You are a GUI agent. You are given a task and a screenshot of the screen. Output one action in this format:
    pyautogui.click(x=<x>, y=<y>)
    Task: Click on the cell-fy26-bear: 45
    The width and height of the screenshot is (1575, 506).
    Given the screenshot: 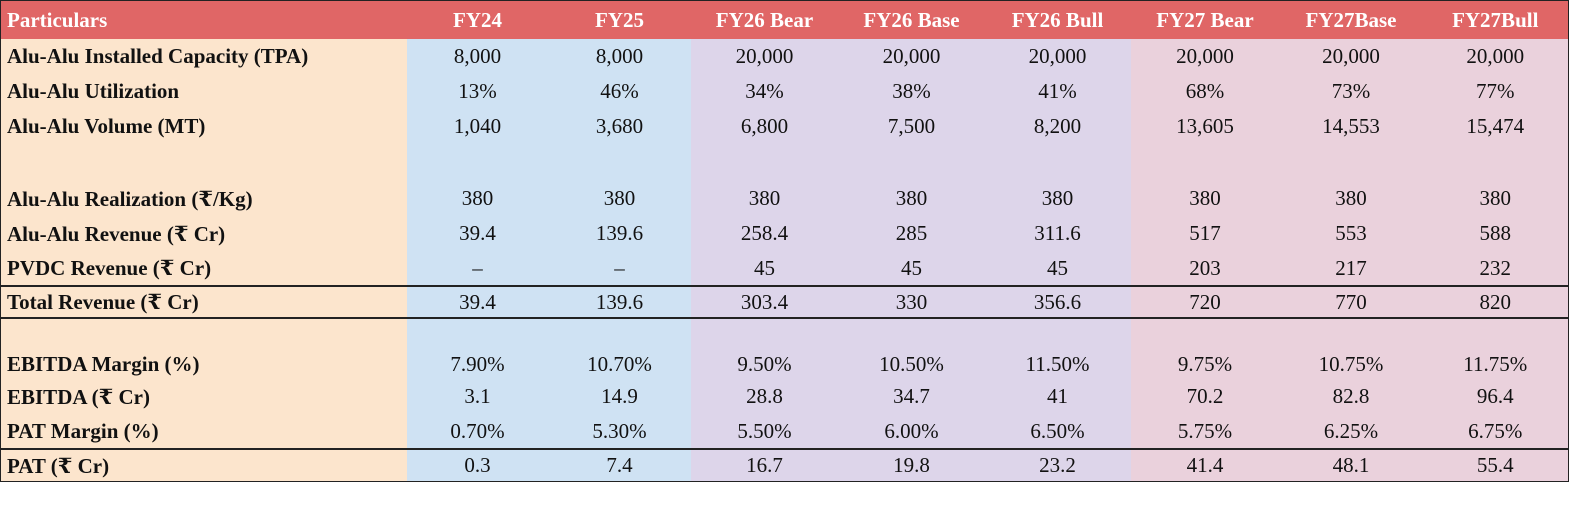 What is the action you would take?
    pyautogui.click(x=764, y=268)
    